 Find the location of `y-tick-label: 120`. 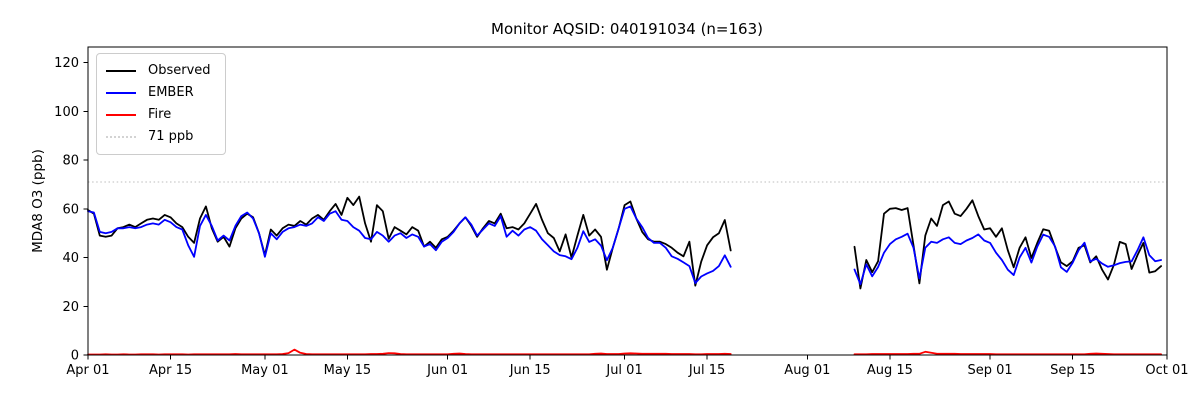

y-tick-label: 120 is located at coordinates (66, 63).